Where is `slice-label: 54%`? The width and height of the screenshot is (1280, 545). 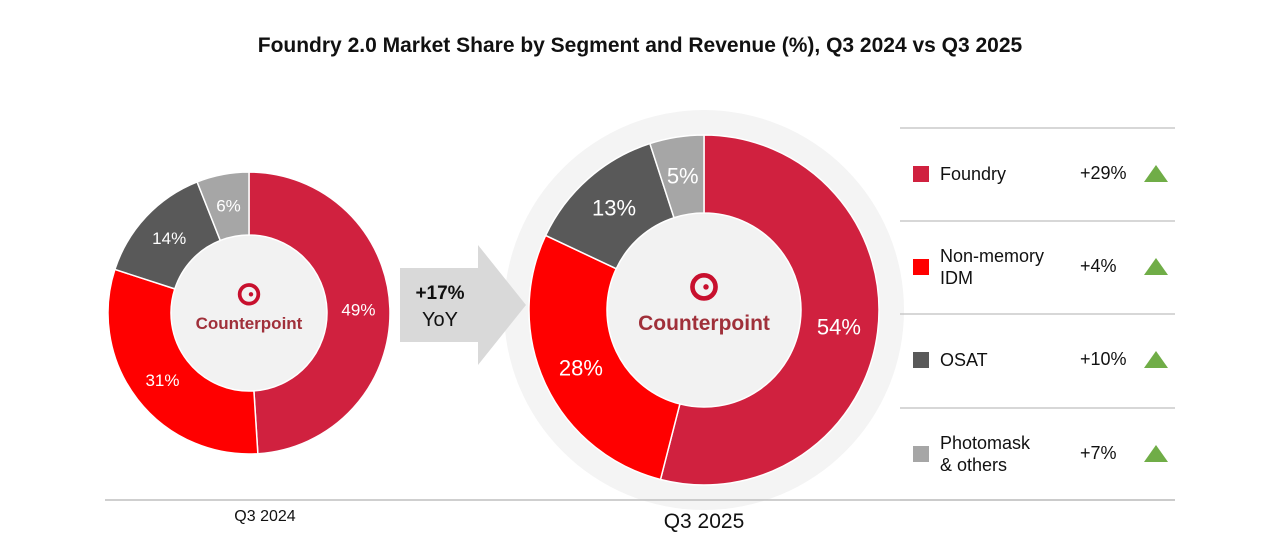 slice-label: 54% is located at coordinates (839, 327).